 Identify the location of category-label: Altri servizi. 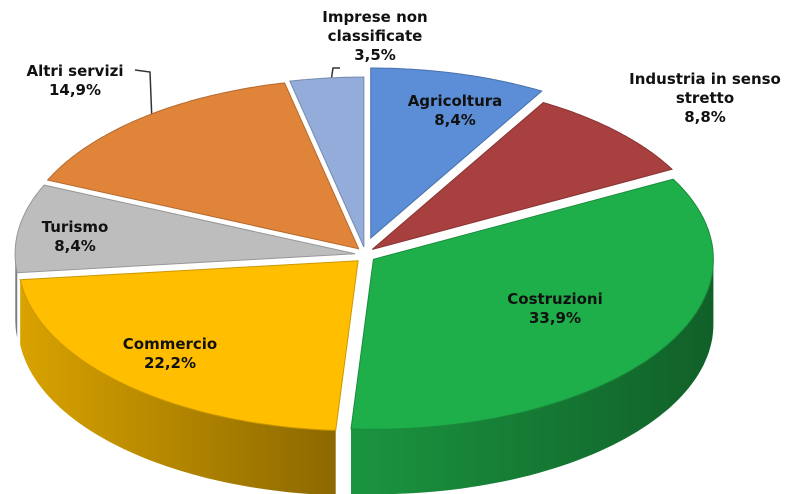
(75, 71).